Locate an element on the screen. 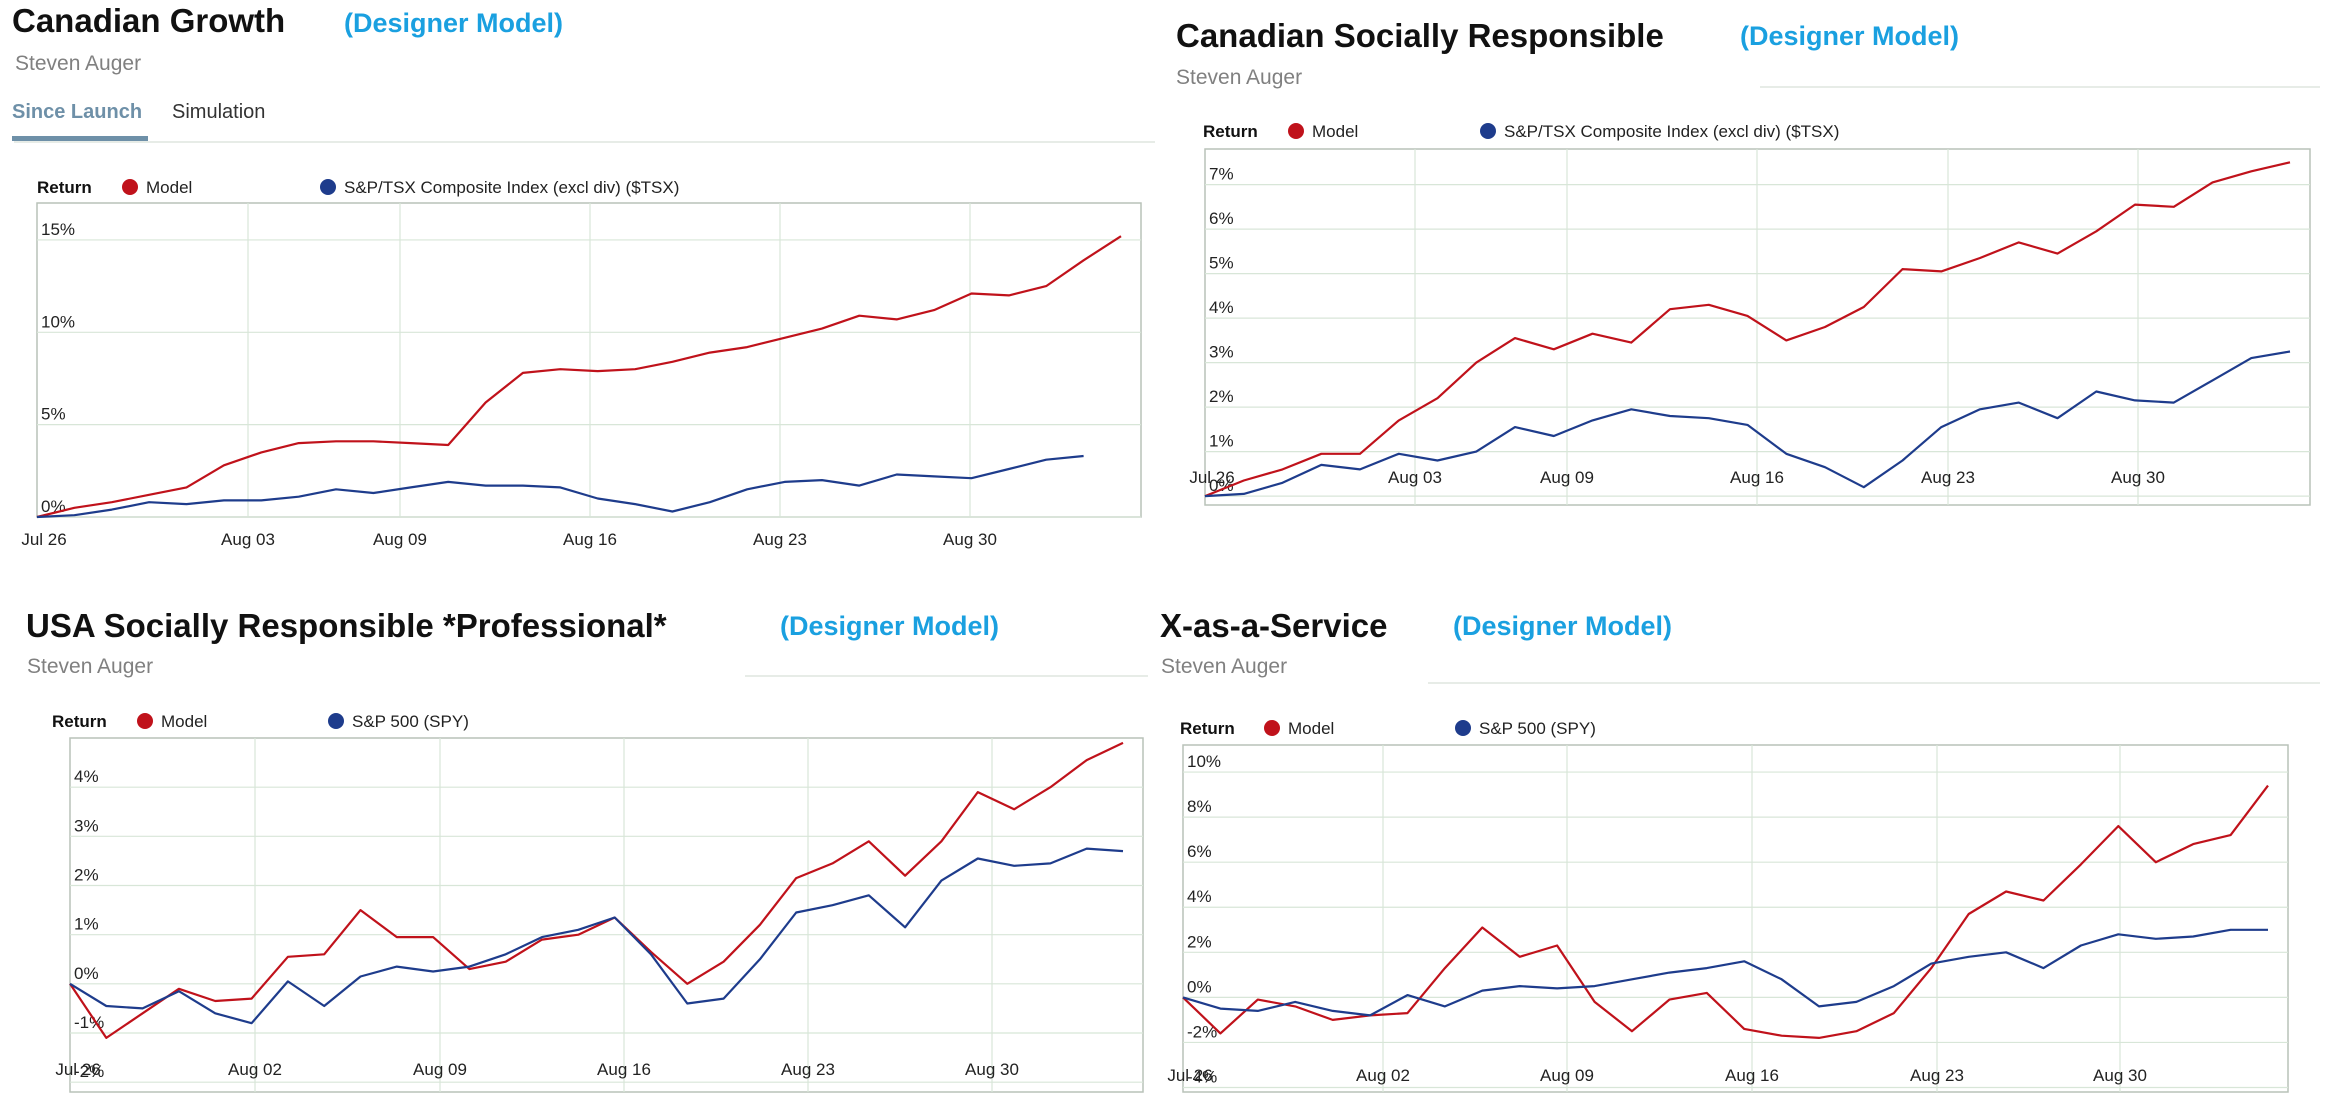  x-tick-label: Aug 03 is located at coordinates (248, 539).